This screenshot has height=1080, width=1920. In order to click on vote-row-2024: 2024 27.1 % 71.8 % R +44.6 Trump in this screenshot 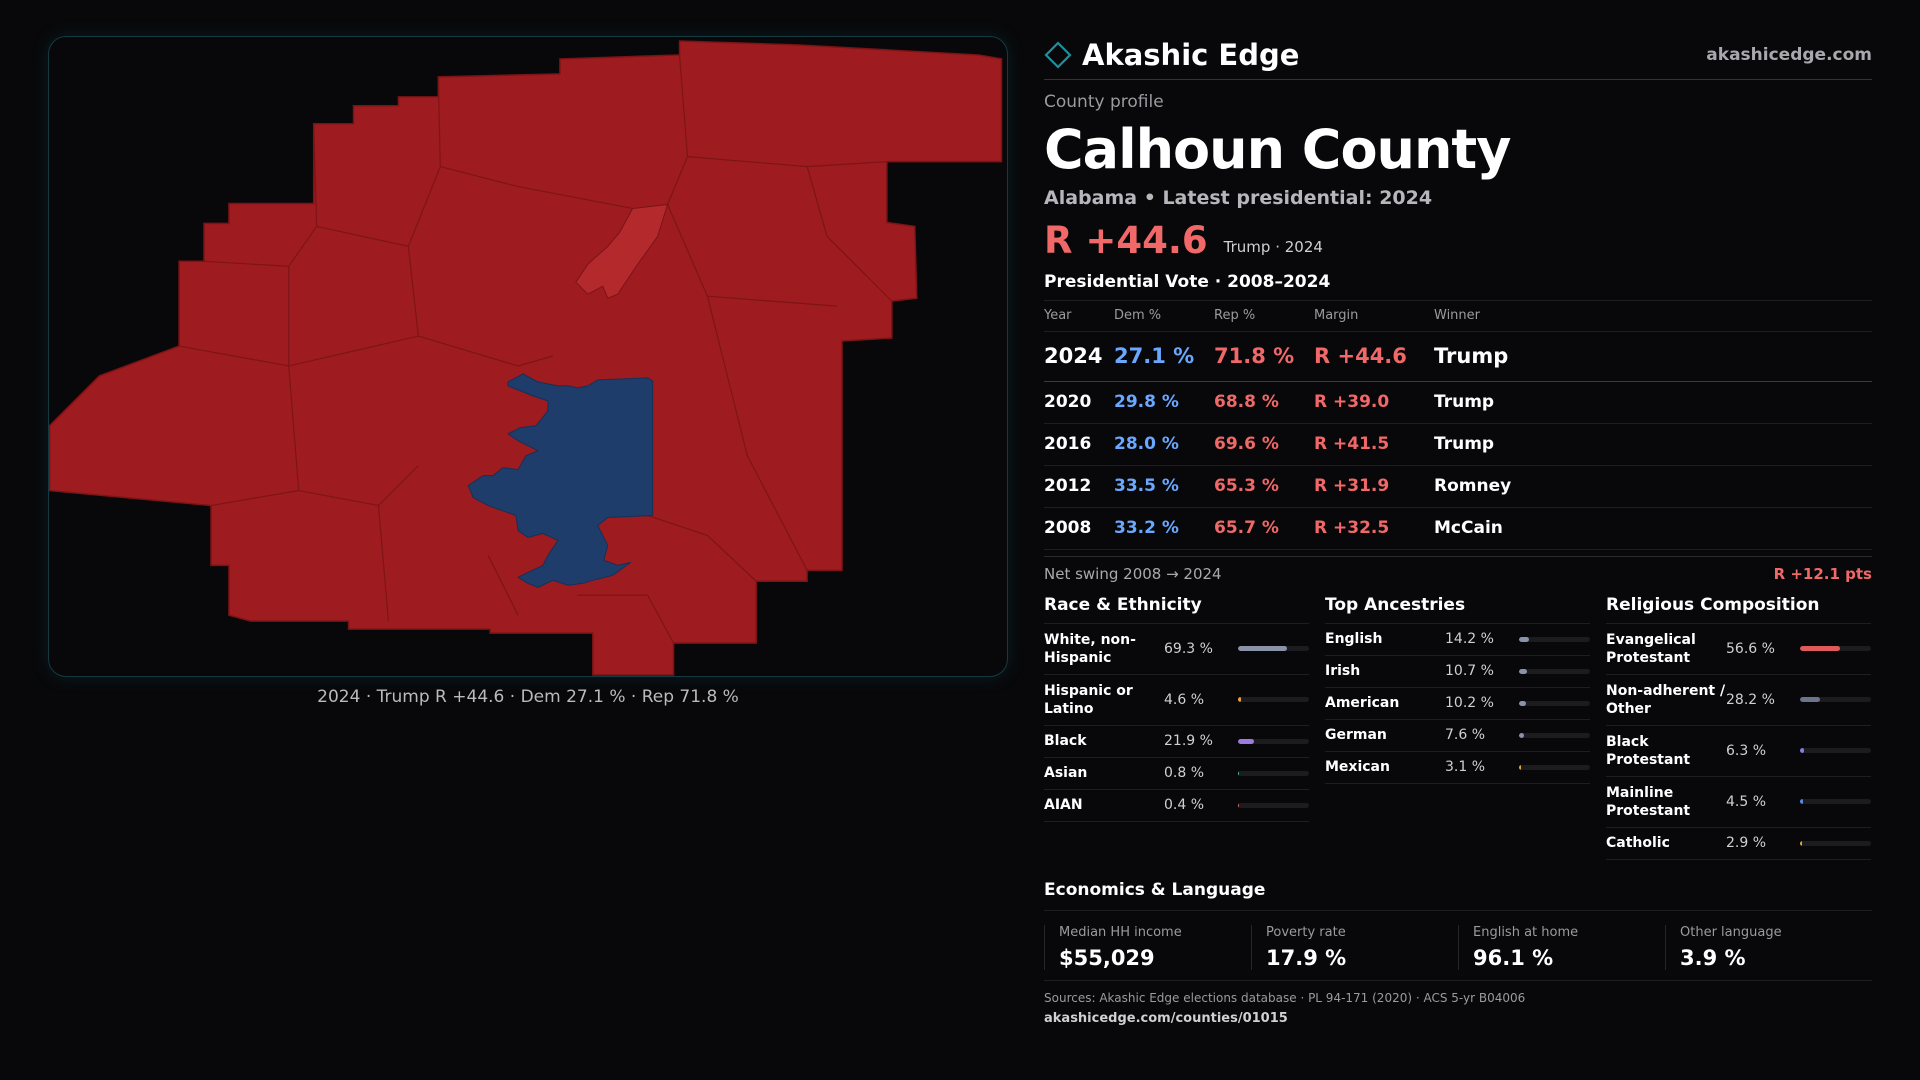, I will do `click(1458, 356)`.